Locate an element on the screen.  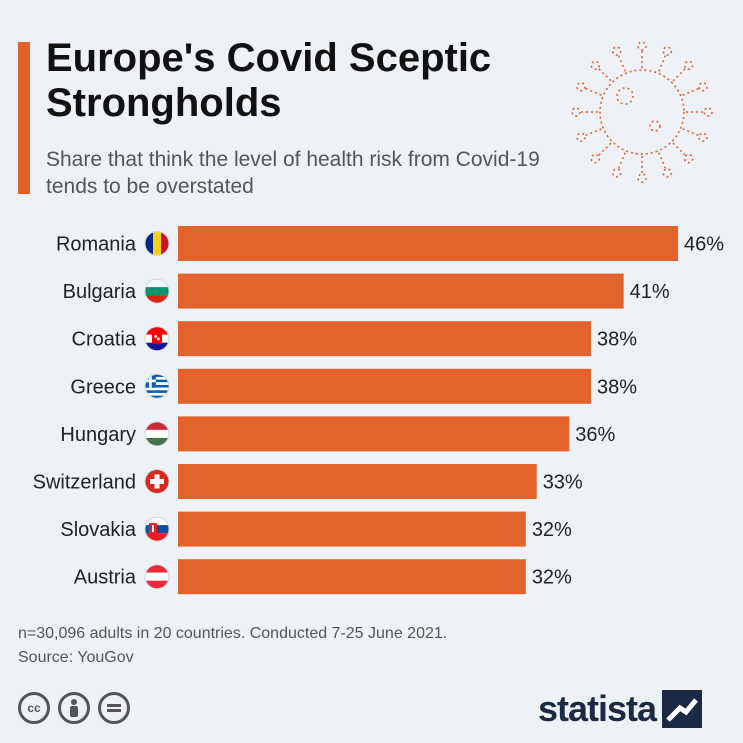
title-accent-bar is located at coordinates (24, 118).